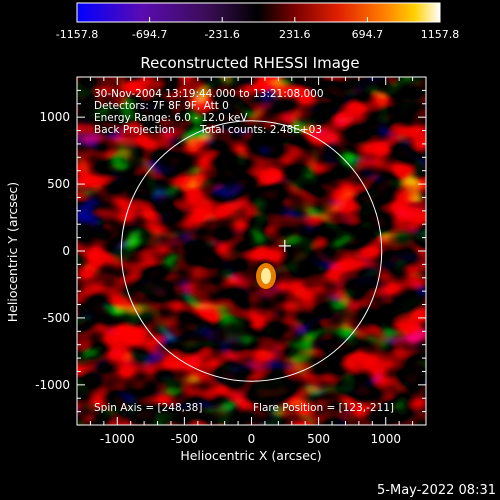  What do you see at coordinates (209, 94) in the screenshot?
I see `annotation-time-range: 30-Nov-2004 13:19:44.000 to 13:21:08.000` at bounding box center [209, 94].